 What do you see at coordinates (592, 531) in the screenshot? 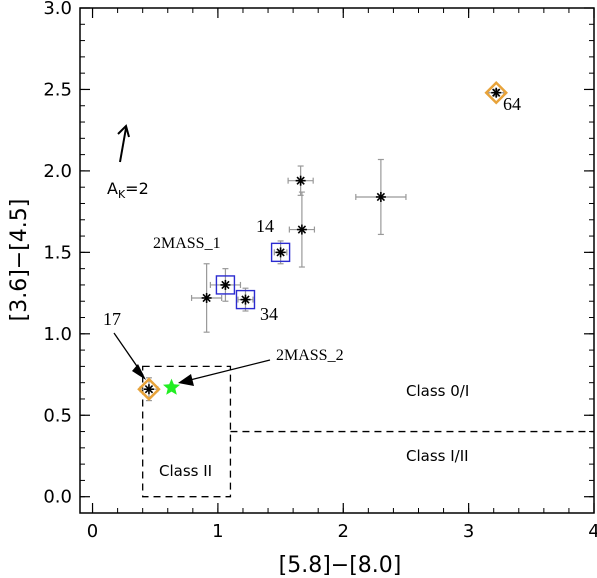
I see `x-tick-label: 4` at bounding box center [592, 531].